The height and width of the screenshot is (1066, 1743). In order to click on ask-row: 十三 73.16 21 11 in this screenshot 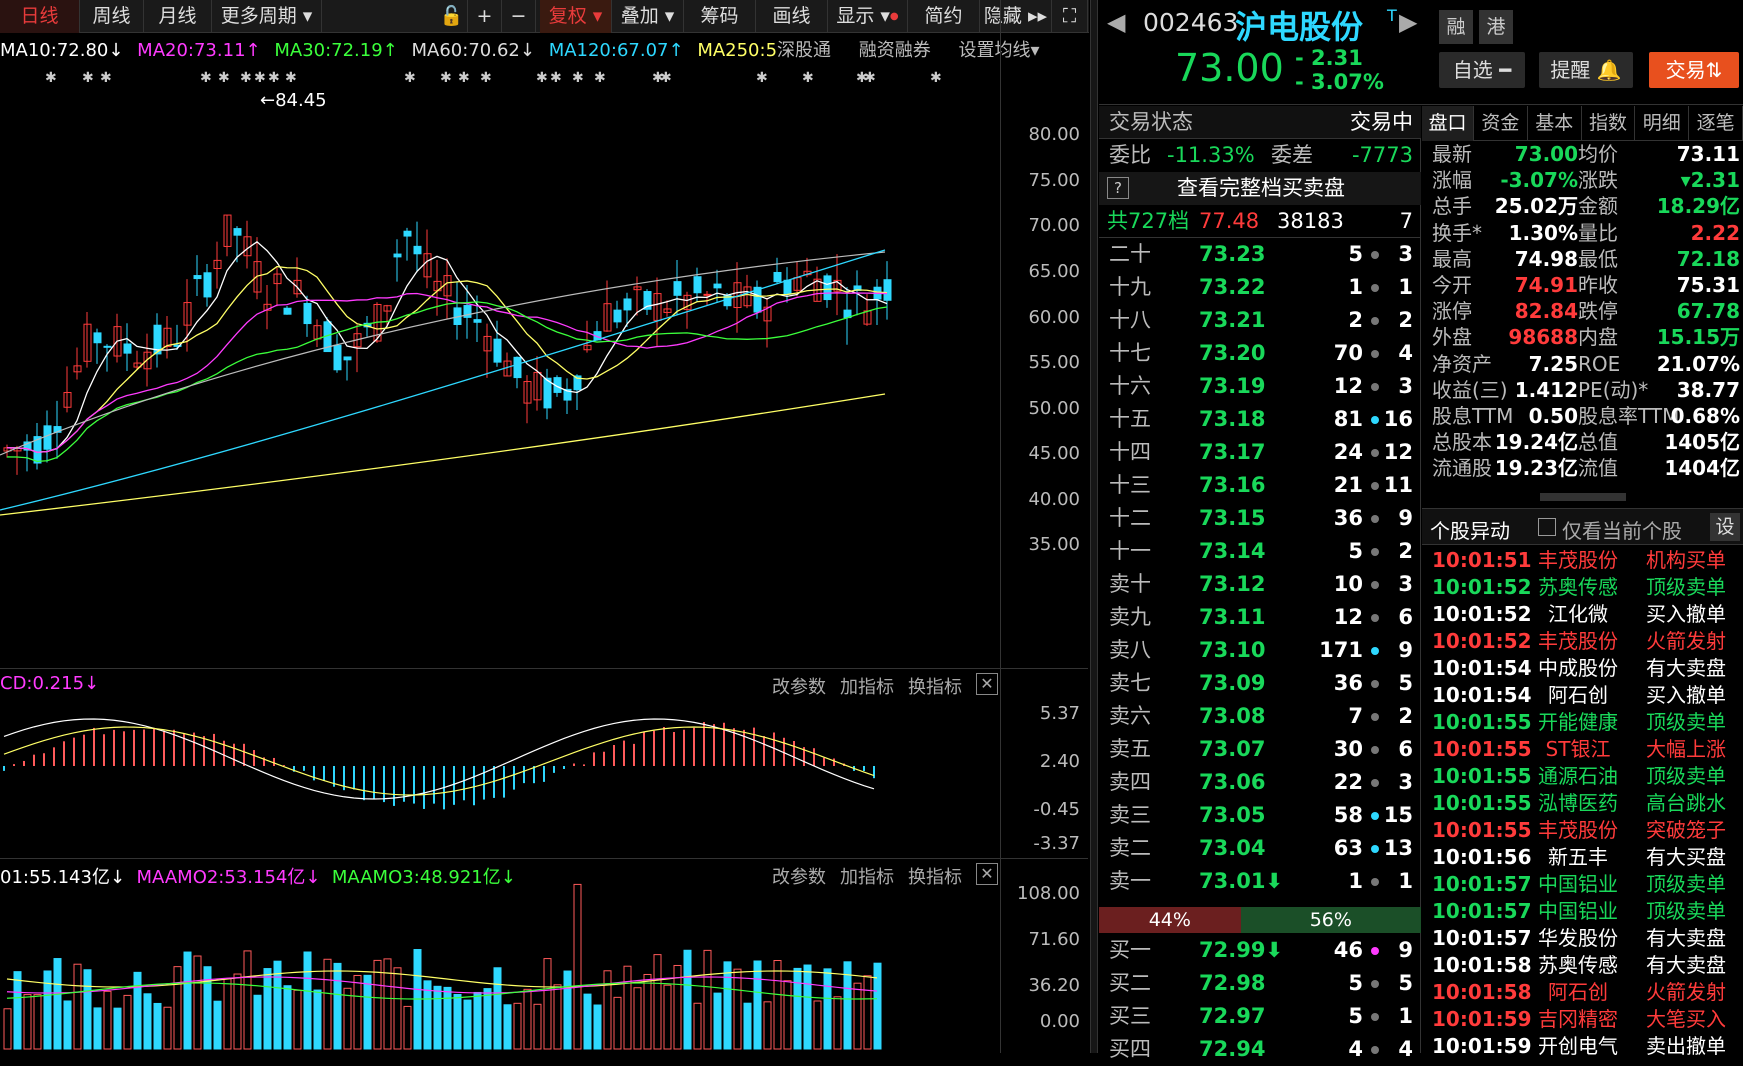, I will do `click(1260, 485)`.